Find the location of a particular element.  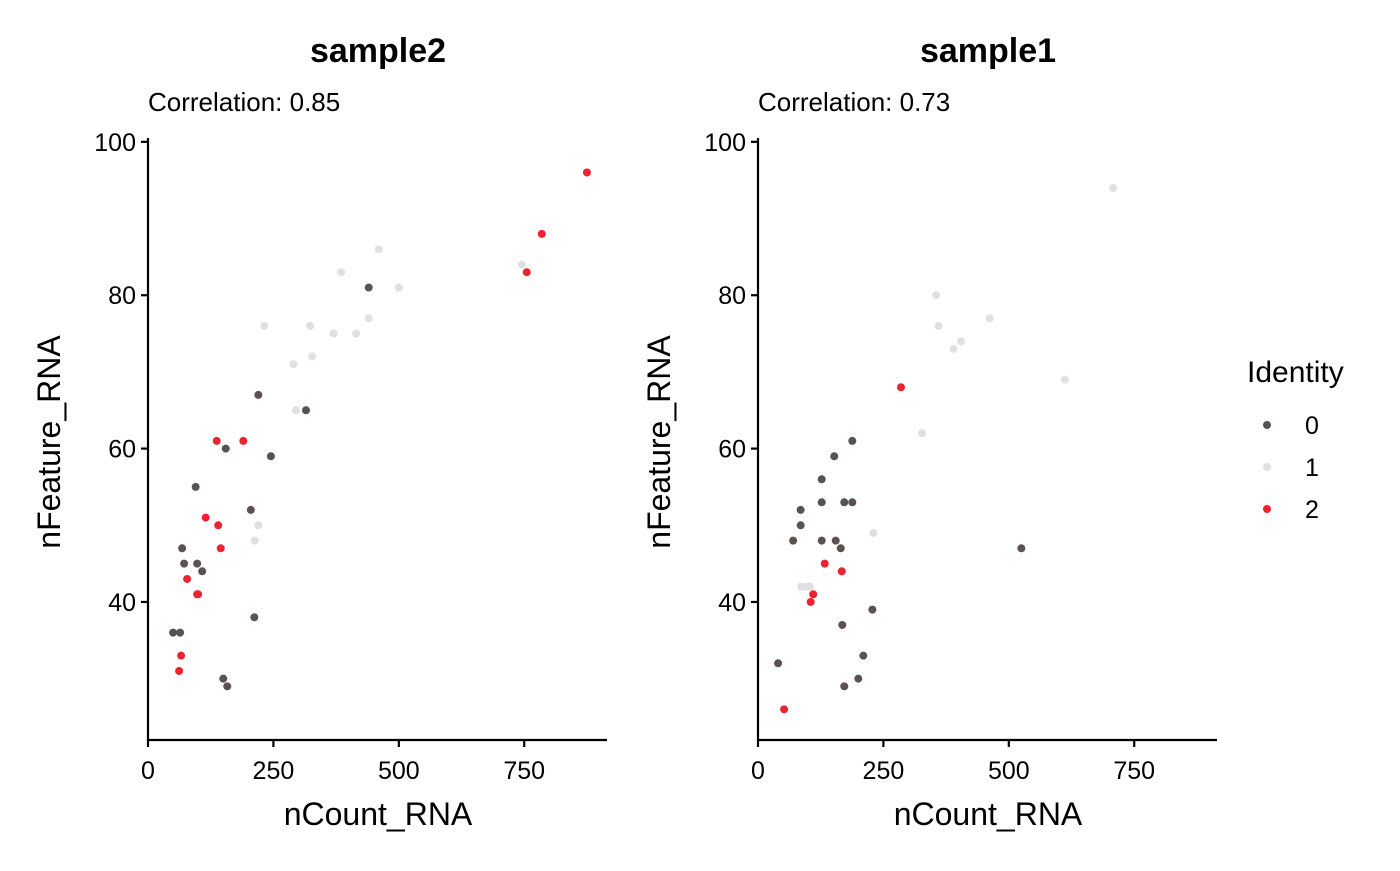

panel-title: sample1 is located at coordinates (988, 51).